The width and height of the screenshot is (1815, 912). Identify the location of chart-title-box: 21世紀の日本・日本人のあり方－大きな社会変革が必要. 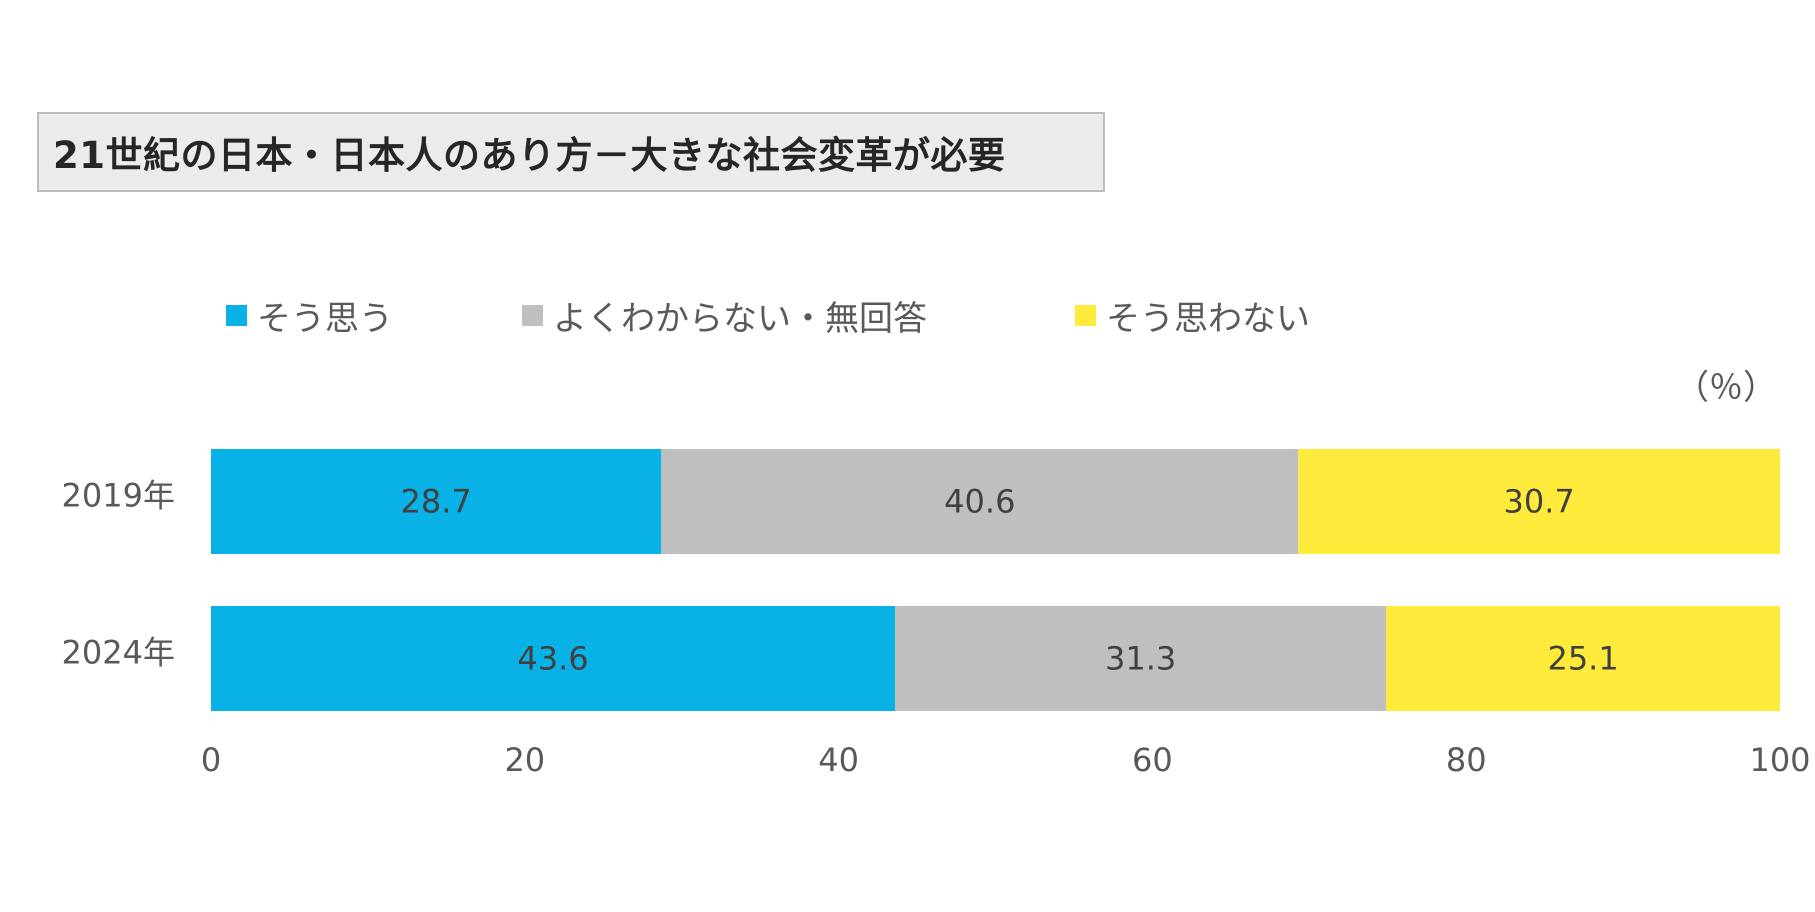
(571, 152).